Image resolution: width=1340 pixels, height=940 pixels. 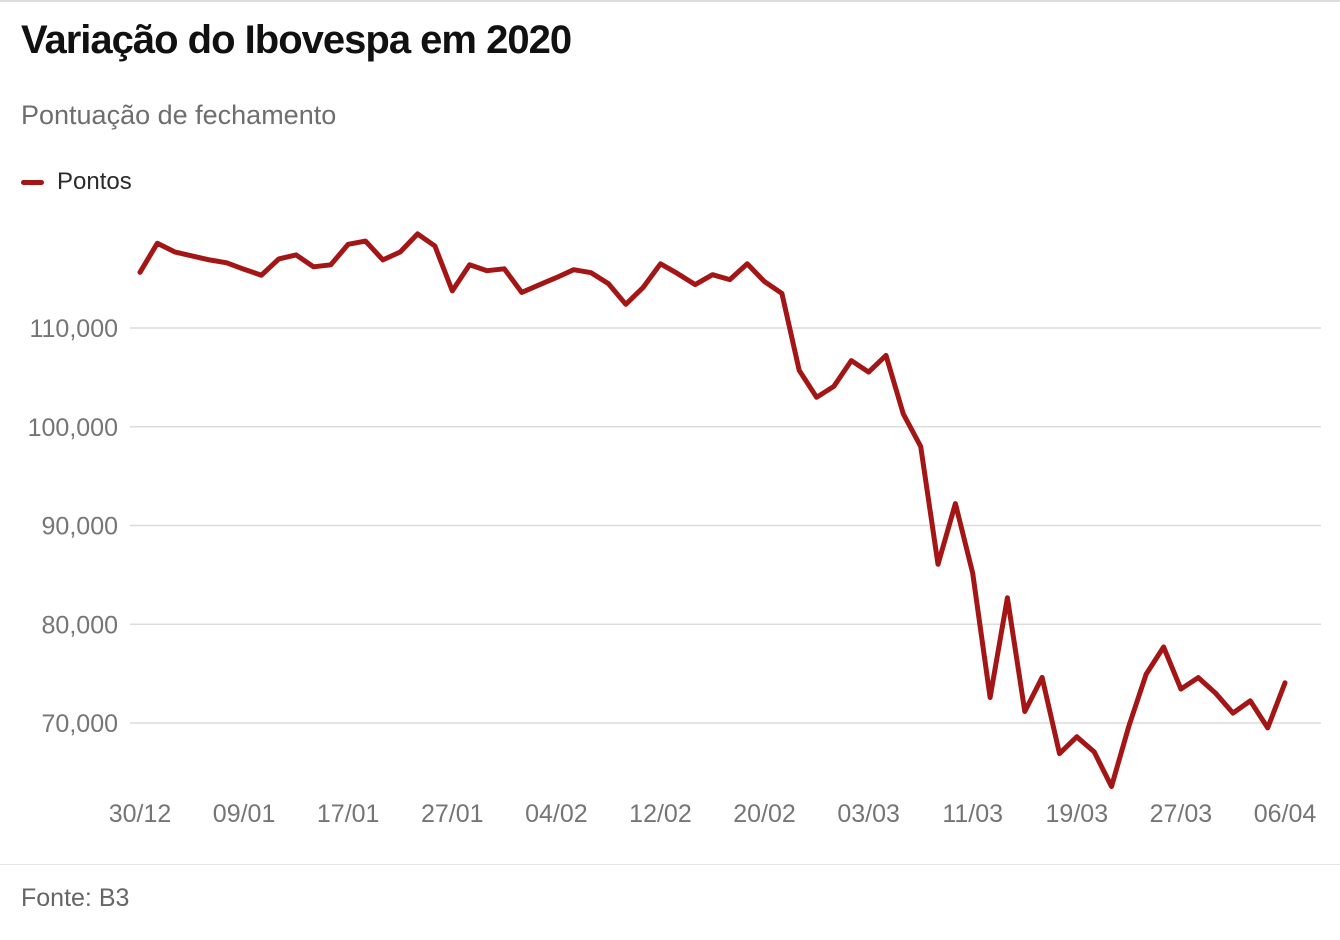 What do you see at coordinates (1181, 814) in the screenshot?
I see `x-tick-label: 27/03` at bounding box center [1181, 814].